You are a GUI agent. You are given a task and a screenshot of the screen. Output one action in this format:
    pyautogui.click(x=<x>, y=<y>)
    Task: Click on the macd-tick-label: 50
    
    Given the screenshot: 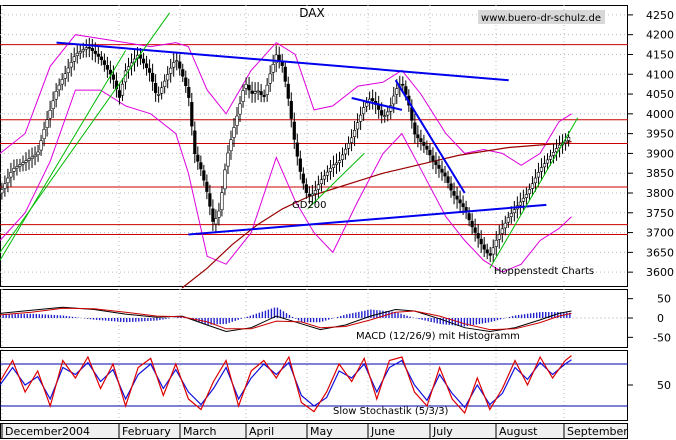 What is the action you would take?
    pyautogui.click(x=664, y=299)
    